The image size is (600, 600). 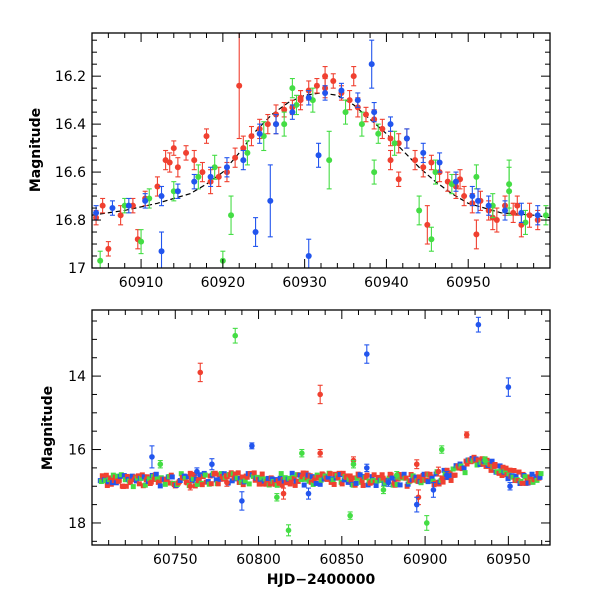 I want to click on top-y-axis-label: Magnitude, so click(x=36, y=150).